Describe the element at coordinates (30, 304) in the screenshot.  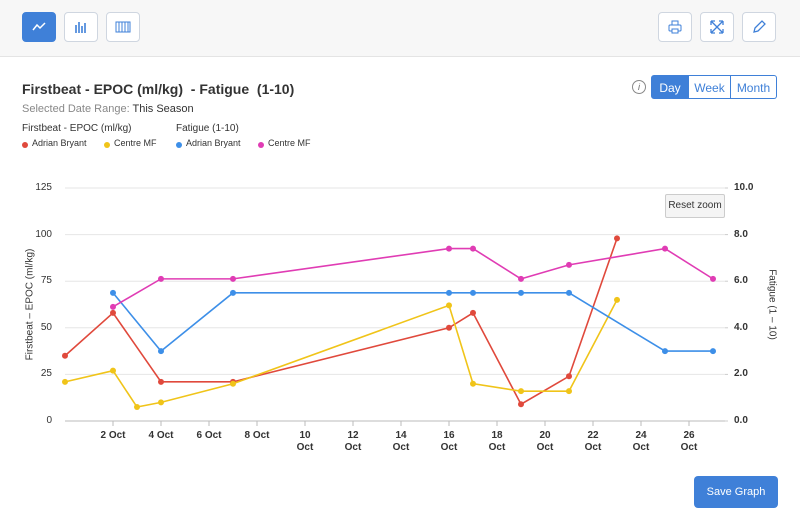
I see `y-axis-title: Firstbeat – EPOC (ml/kg)` at that location.